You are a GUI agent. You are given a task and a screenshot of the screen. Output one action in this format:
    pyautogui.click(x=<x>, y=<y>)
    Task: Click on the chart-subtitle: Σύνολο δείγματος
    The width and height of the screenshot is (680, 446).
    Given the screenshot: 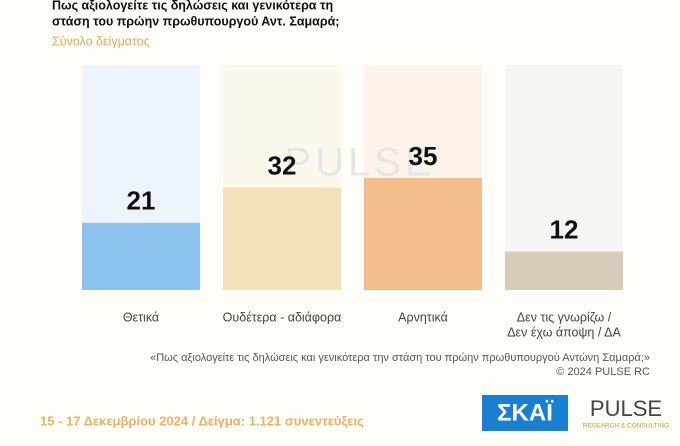 What is the action you would take?
    pyautogui.click(x=101, y=41)
    